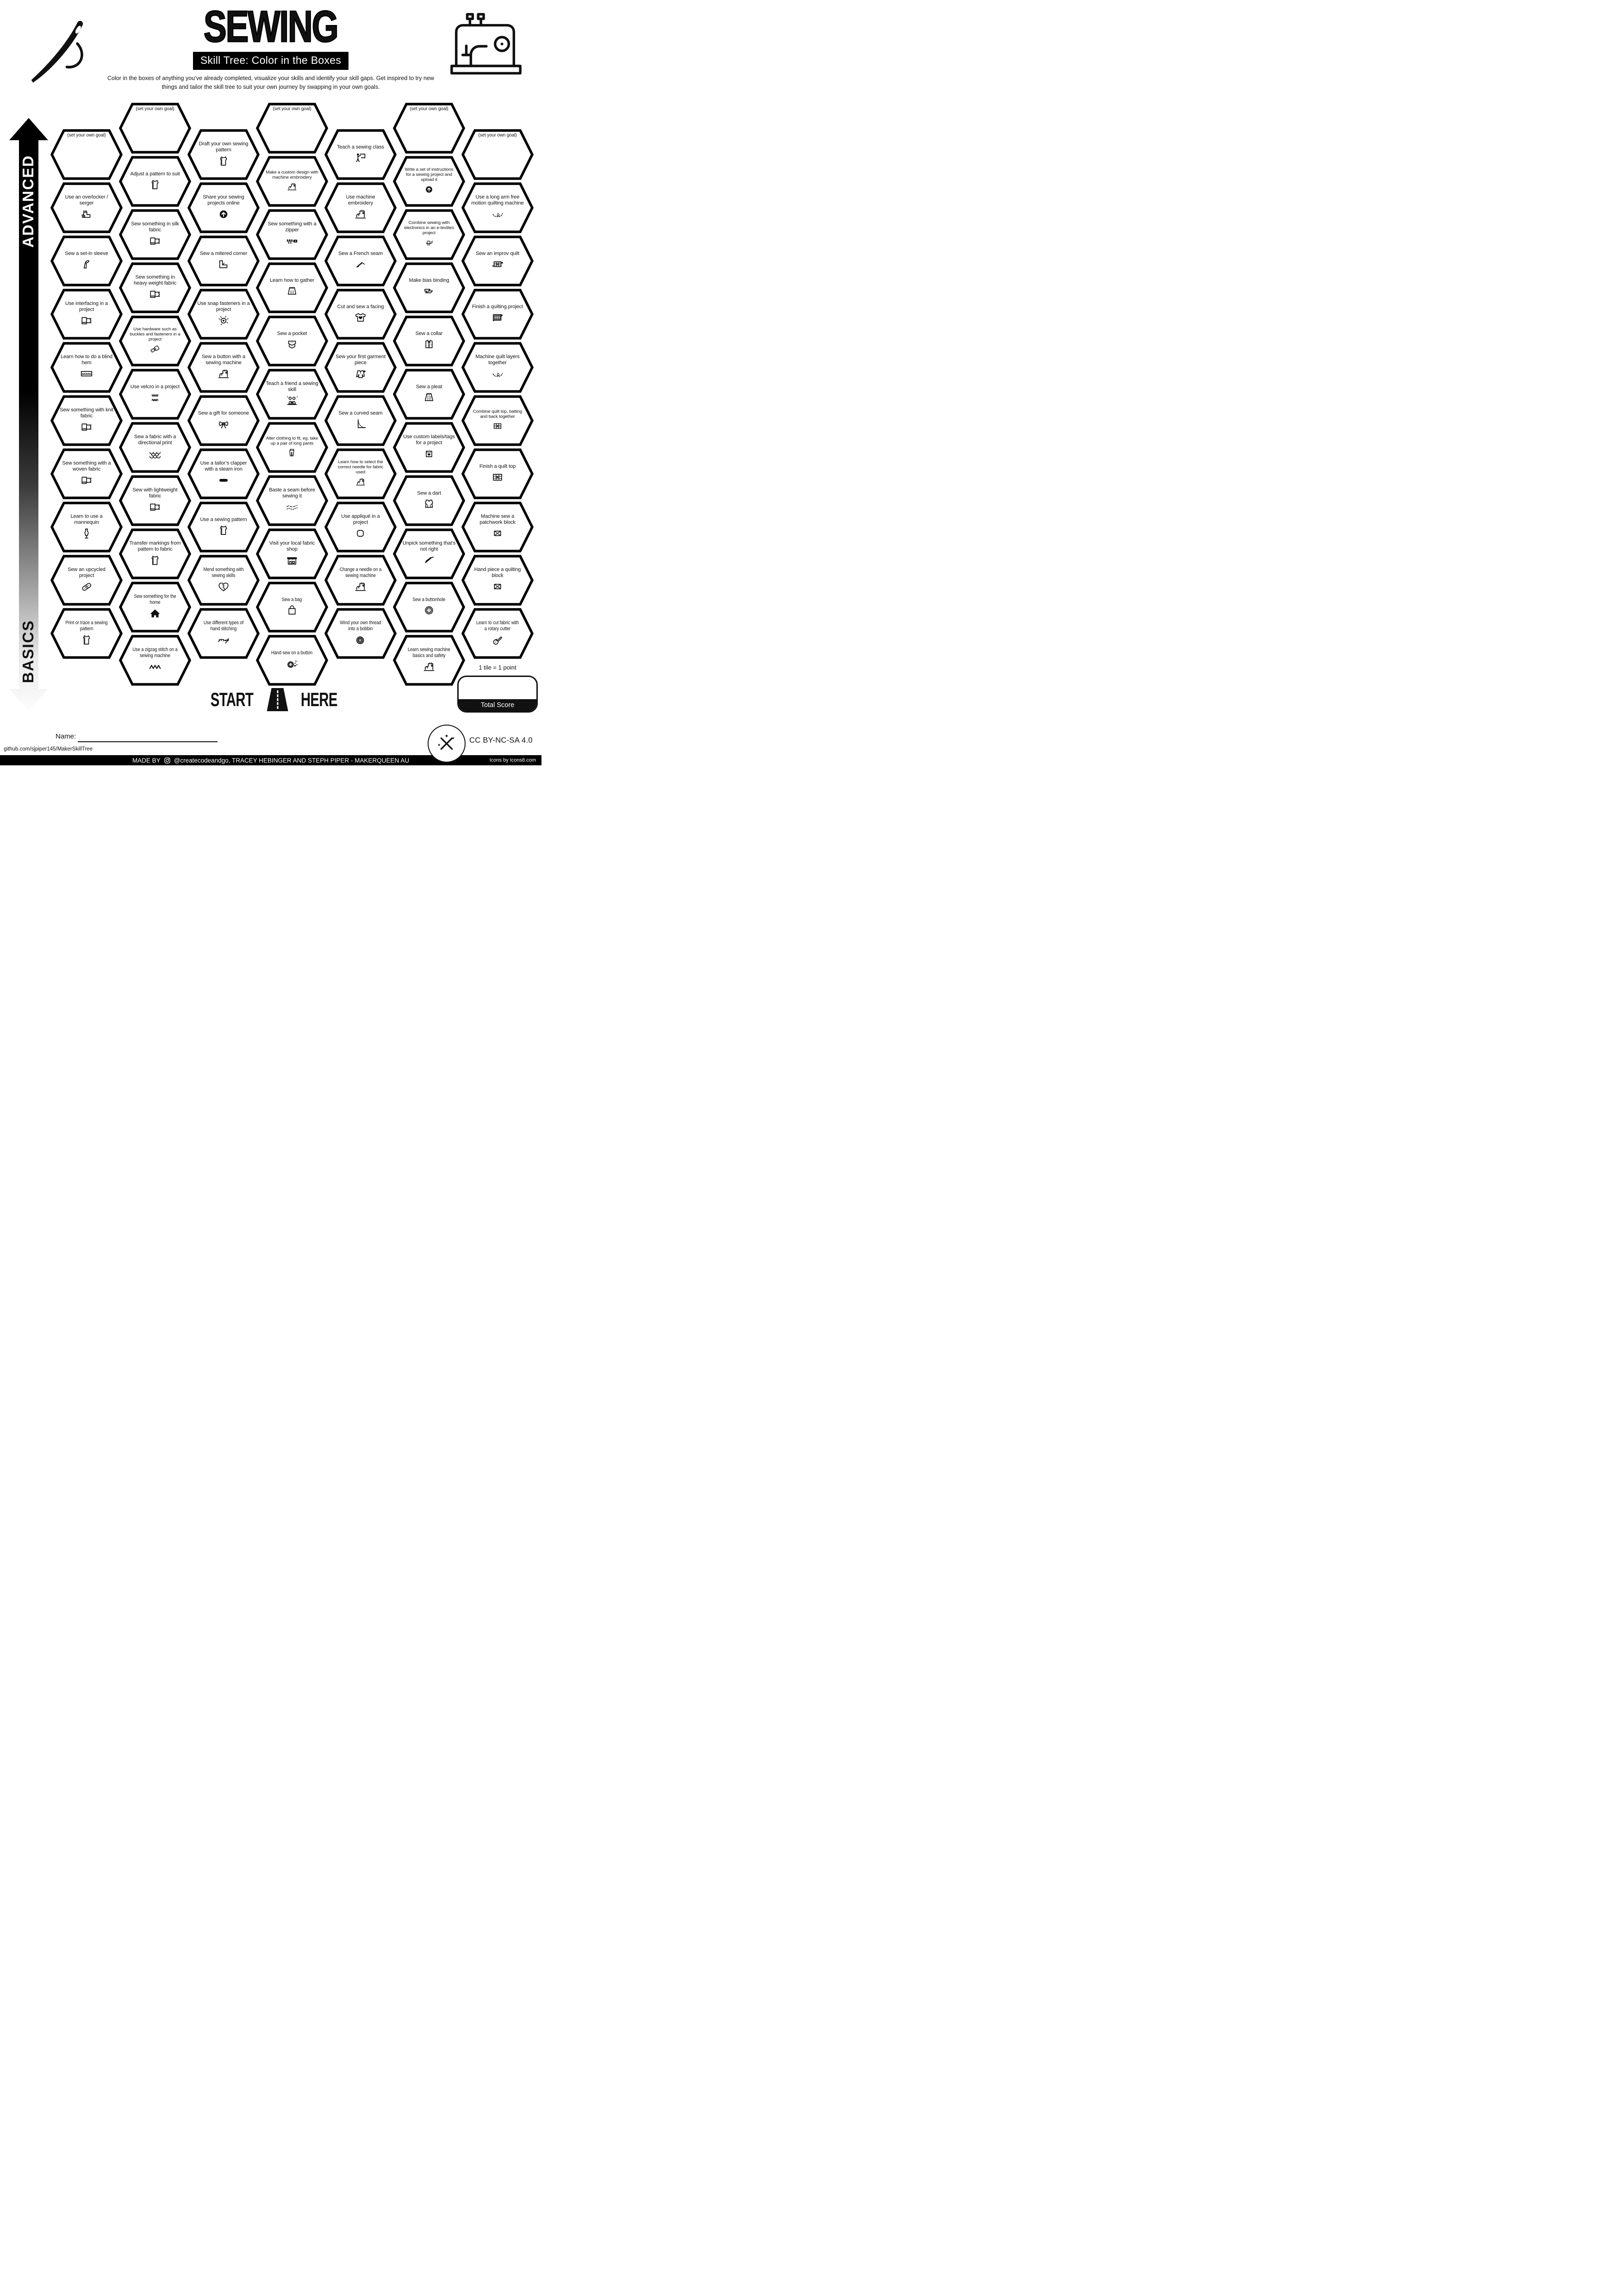  I want to click on hex-tile: Teach a sewing class, so click(360, 155).